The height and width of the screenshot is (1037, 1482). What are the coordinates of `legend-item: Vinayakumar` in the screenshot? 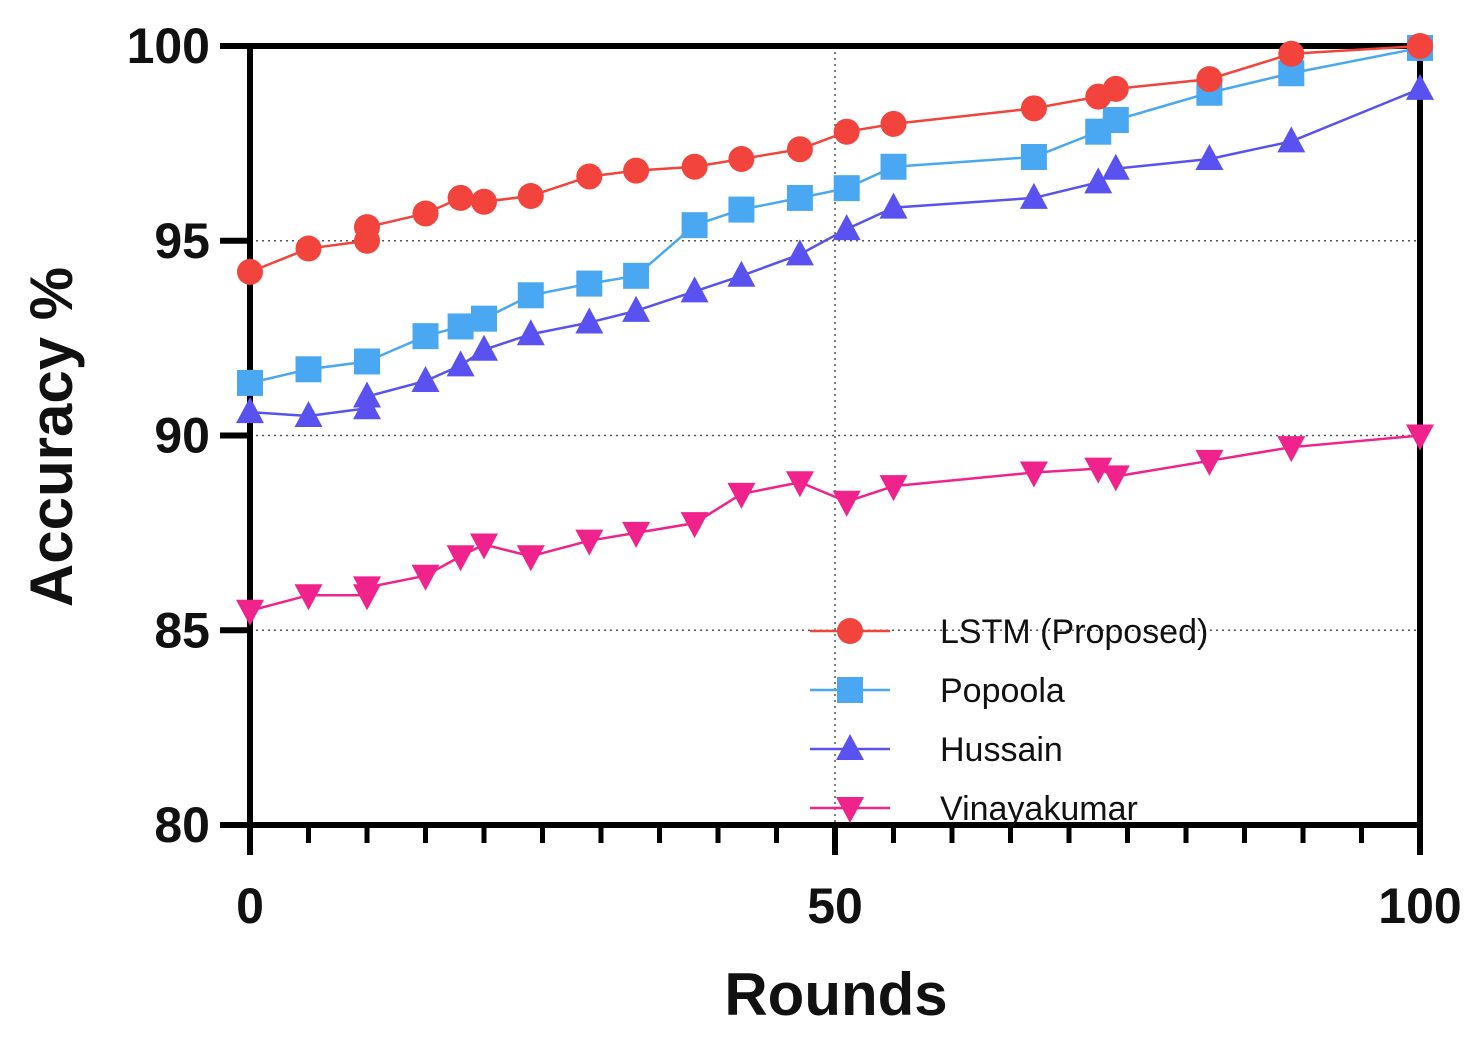 It's located at (974, 809).